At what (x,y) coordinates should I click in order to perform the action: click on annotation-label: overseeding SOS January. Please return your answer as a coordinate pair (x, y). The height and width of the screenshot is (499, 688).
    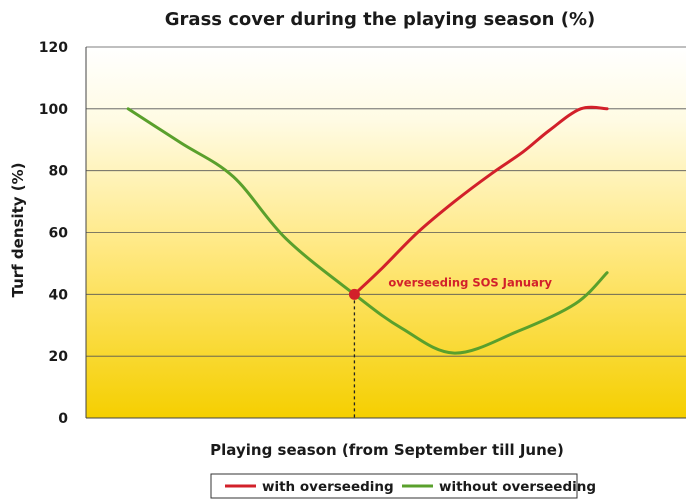
    Looking at the image, I should click on (470, 282).